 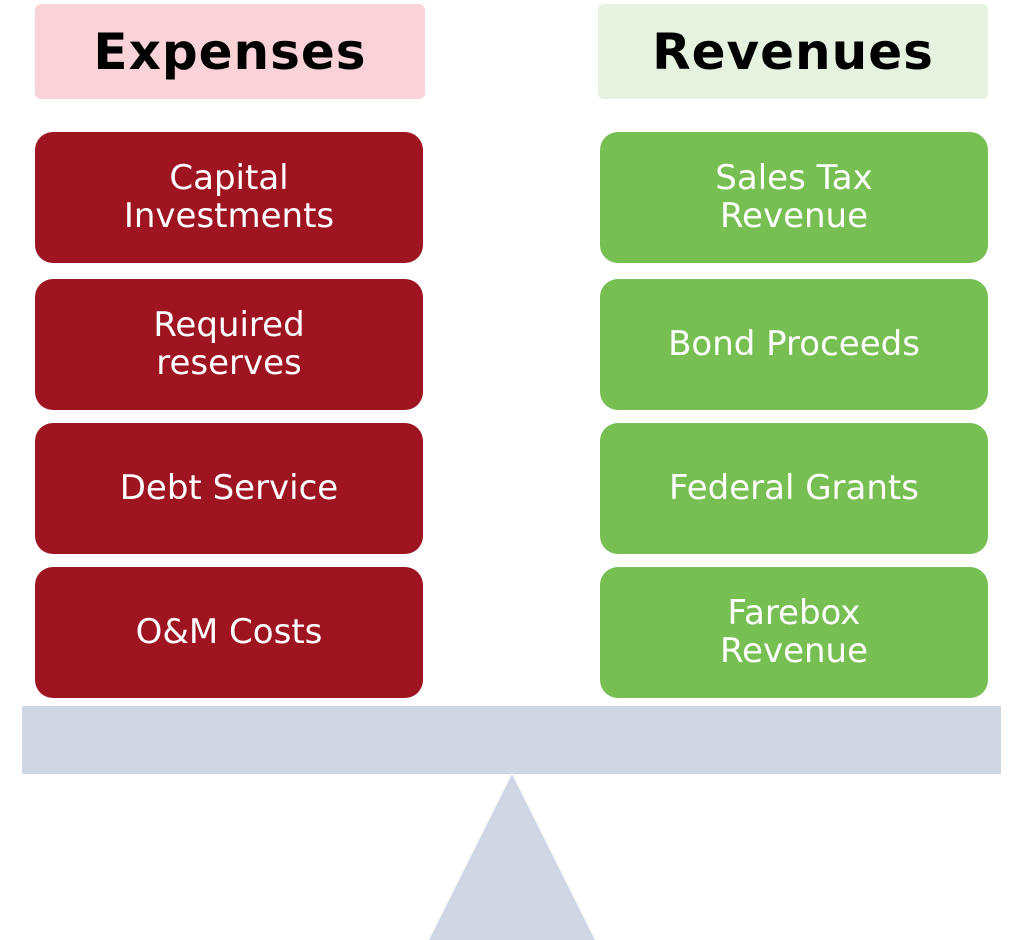 What do you see at coordinates (229, 197) in the screenshot?
I see `expenses-item: Capital Investments` at bounding box center [229, 197].